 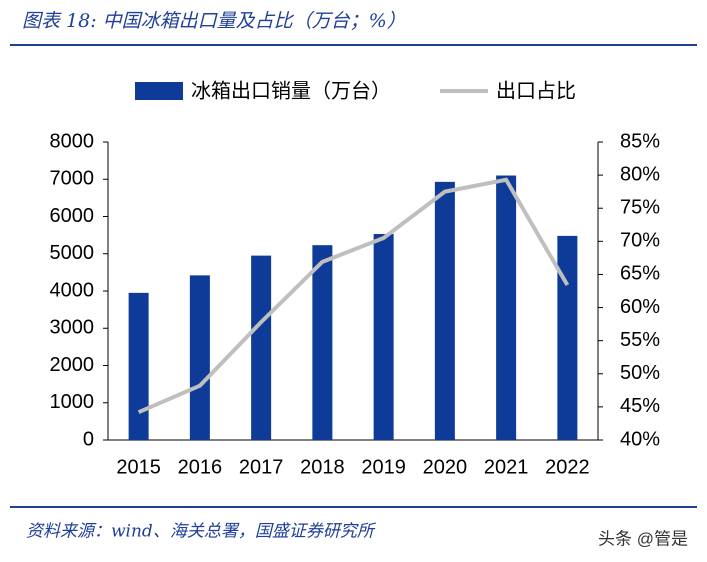 I want to click on y-tick-label: 3000, so click(x=72, y=328).